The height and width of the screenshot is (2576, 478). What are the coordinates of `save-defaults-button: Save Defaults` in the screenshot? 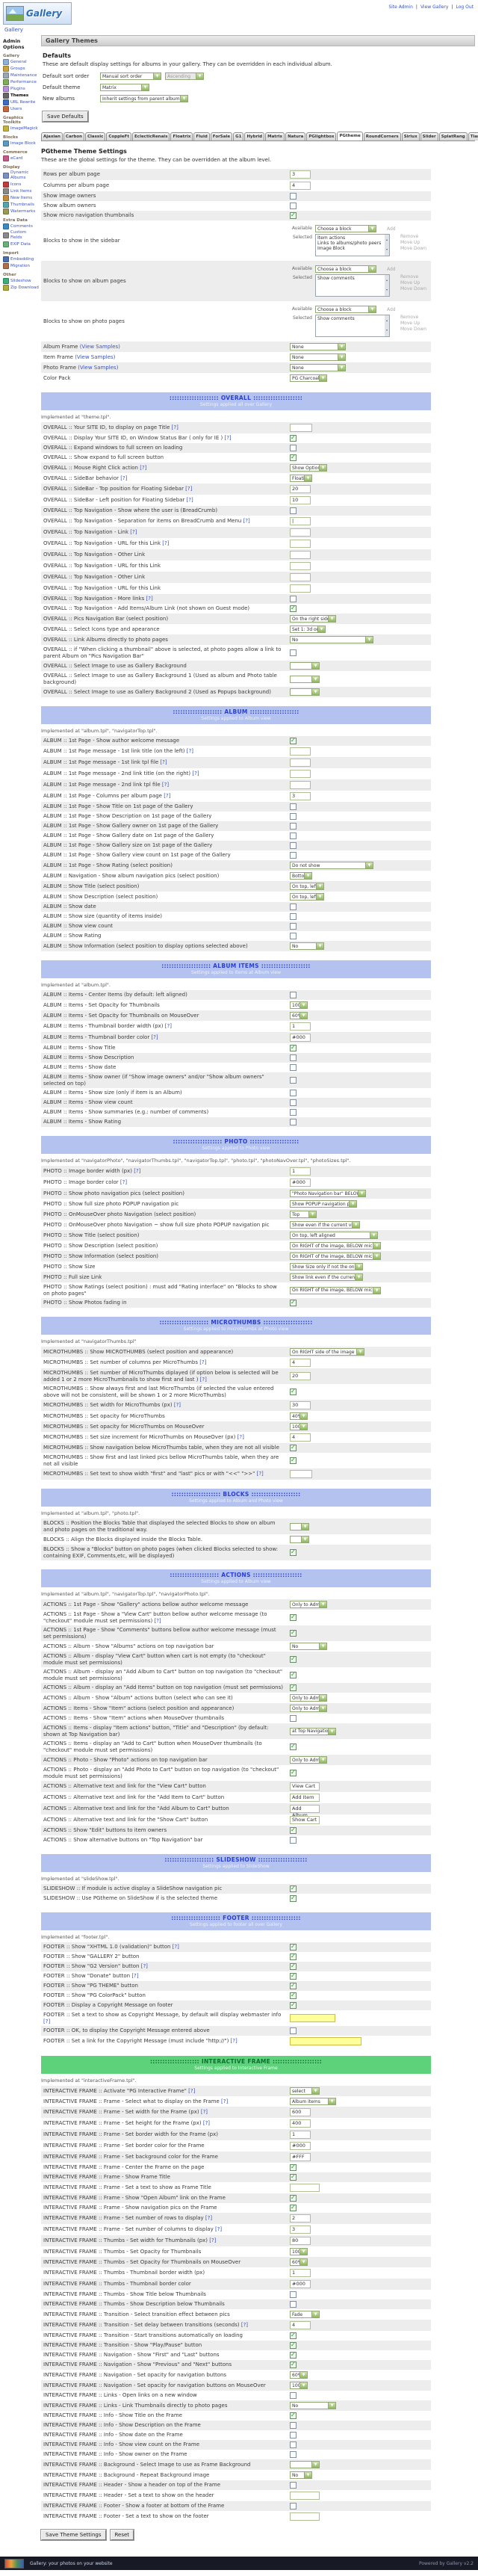 It's located at (65, 117).